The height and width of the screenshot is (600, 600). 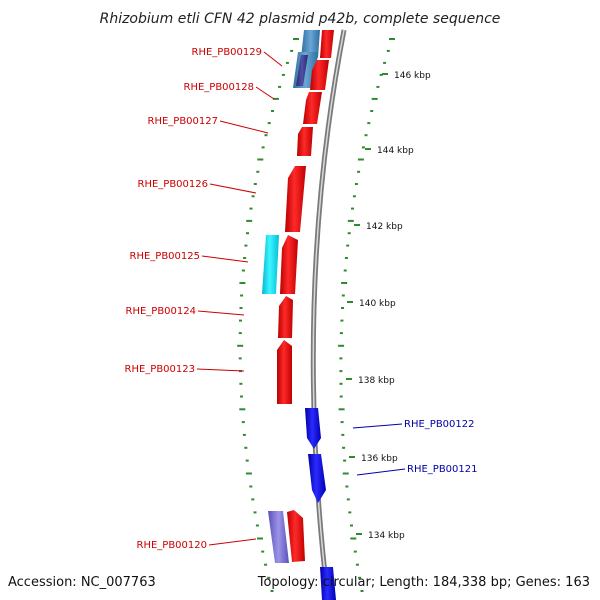 What do you see at coordinates (183, 121) in the screenshot?
I see `gene-label: RHE_PB00127` at bounding box center [183, 121].